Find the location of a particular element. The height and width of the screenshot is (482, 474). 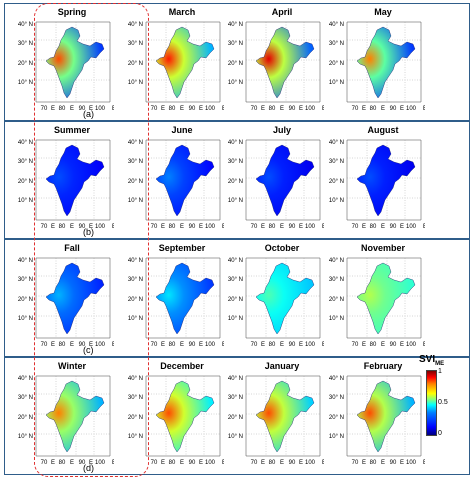

lat-tick-label: 20° N is located at coordinates (135, 418).